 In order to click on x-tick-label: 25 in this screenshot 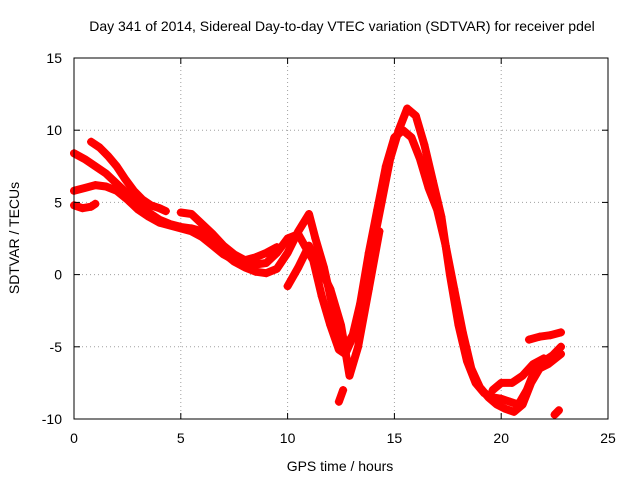, I will do `click(608, 438)`.